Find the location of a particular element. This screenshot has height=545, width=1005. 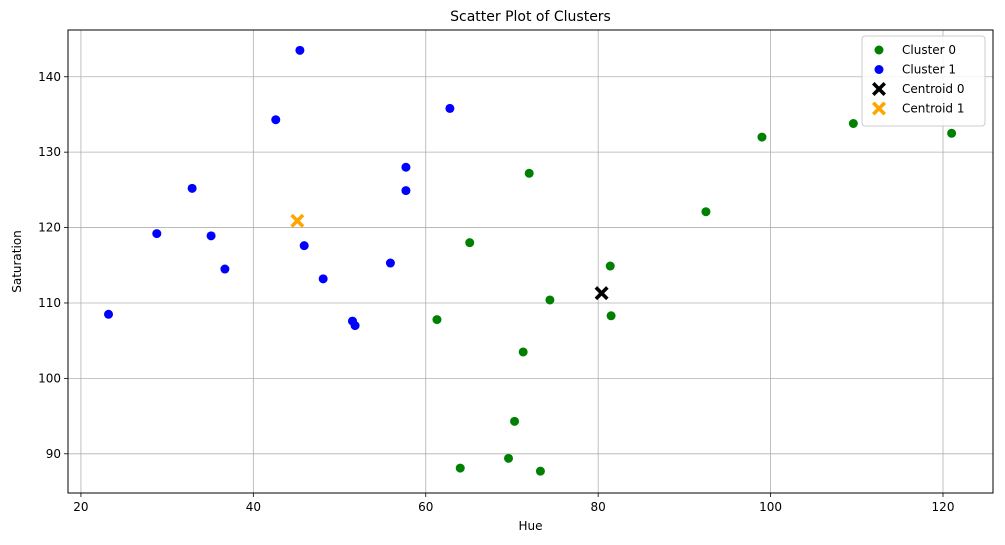

x-tick-label: 20 is located at coordinates (80, 507).